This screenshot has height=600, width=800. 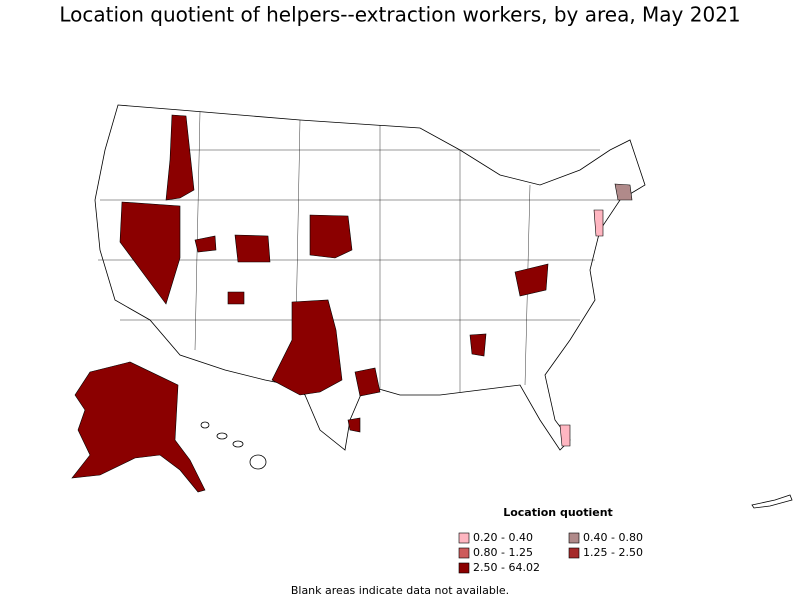 I want to click on region-east-texas, so click(x=367, y=382).